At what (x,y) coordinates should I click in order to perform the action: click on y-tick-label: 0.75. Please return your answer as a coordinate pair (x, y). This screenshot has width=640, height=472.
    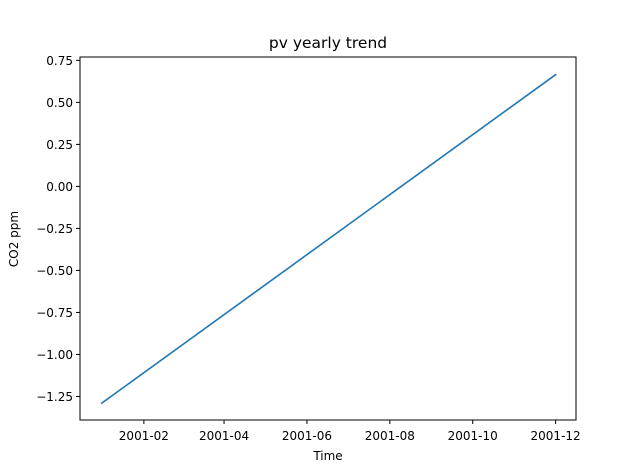
    Looking at the image, I should click on (59, 61).